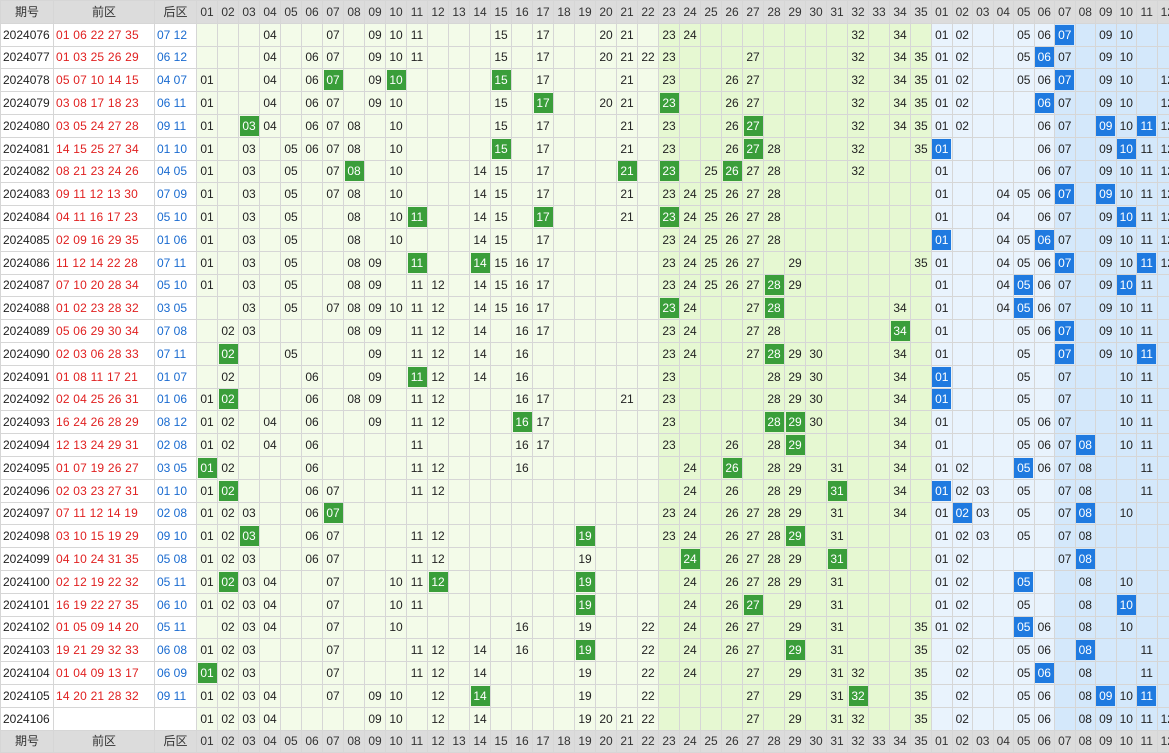 This screenshot has width=1169, height=753. Describe the element at coordinates (501, 171) in the screenshot. I see `front-cell-15: 15` at that location.